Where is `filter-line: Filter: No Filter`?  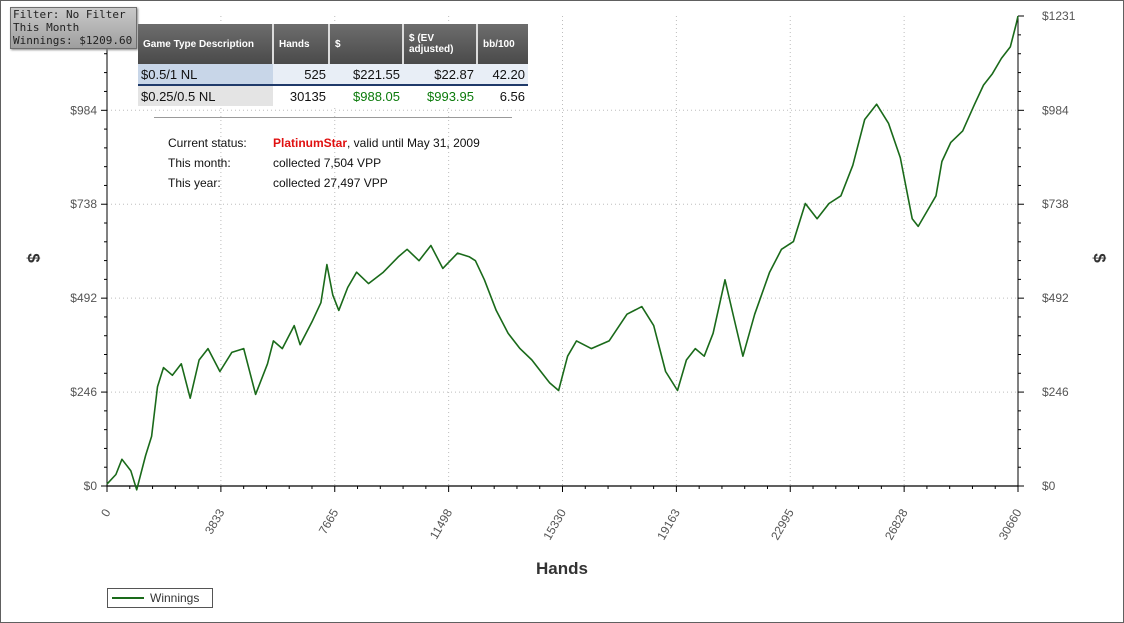 filter-line: Filter: No Filter is located at coordinates (69, 14).